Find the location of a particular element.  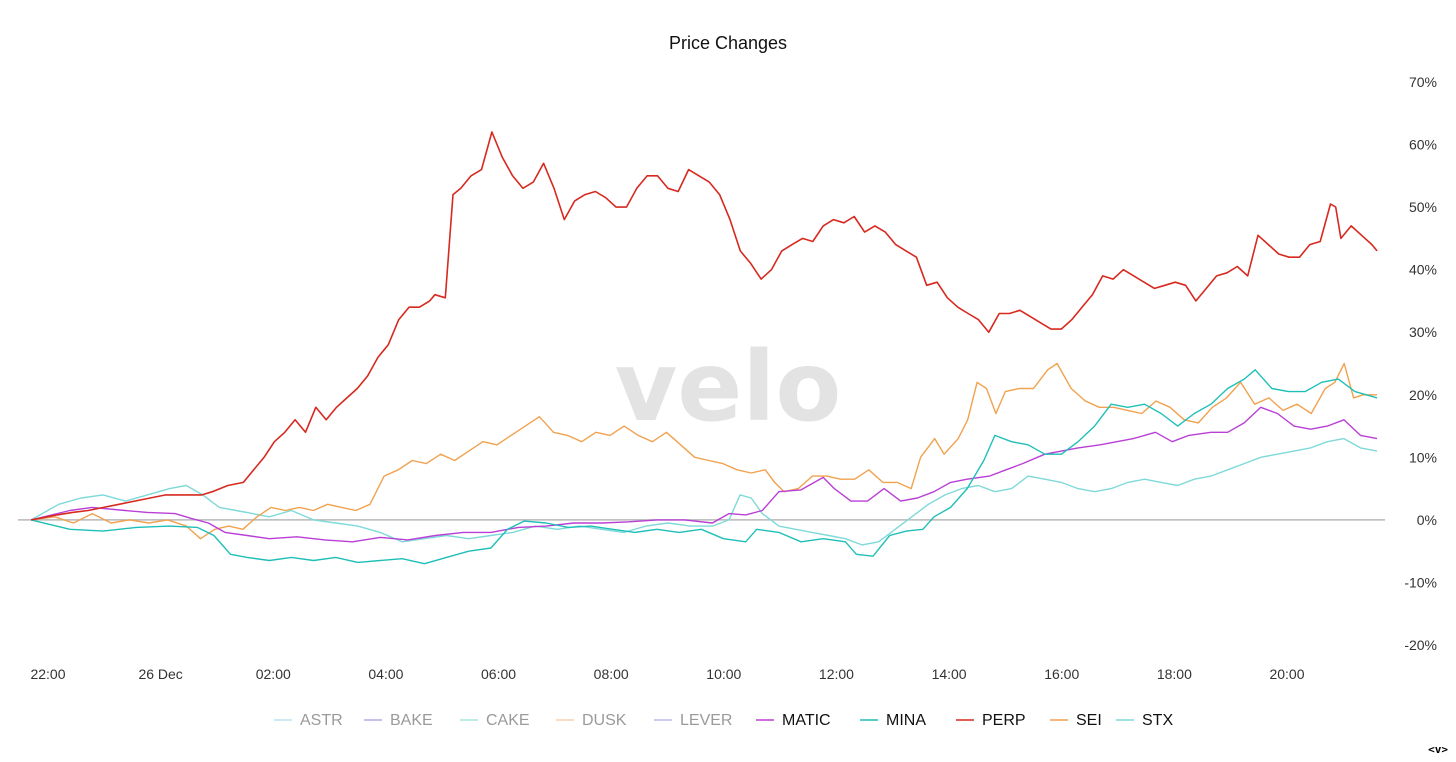

legend-label: LEVER is located at coordinates (706, 720).